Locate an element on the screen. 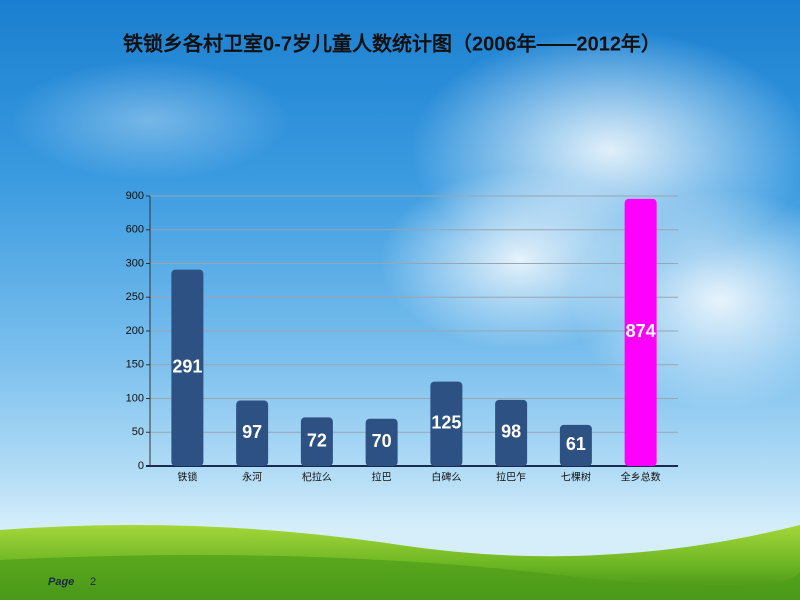 The height and width of the screenshot is (600, 800). data-label: 61 is located at coordinates (576, 444).